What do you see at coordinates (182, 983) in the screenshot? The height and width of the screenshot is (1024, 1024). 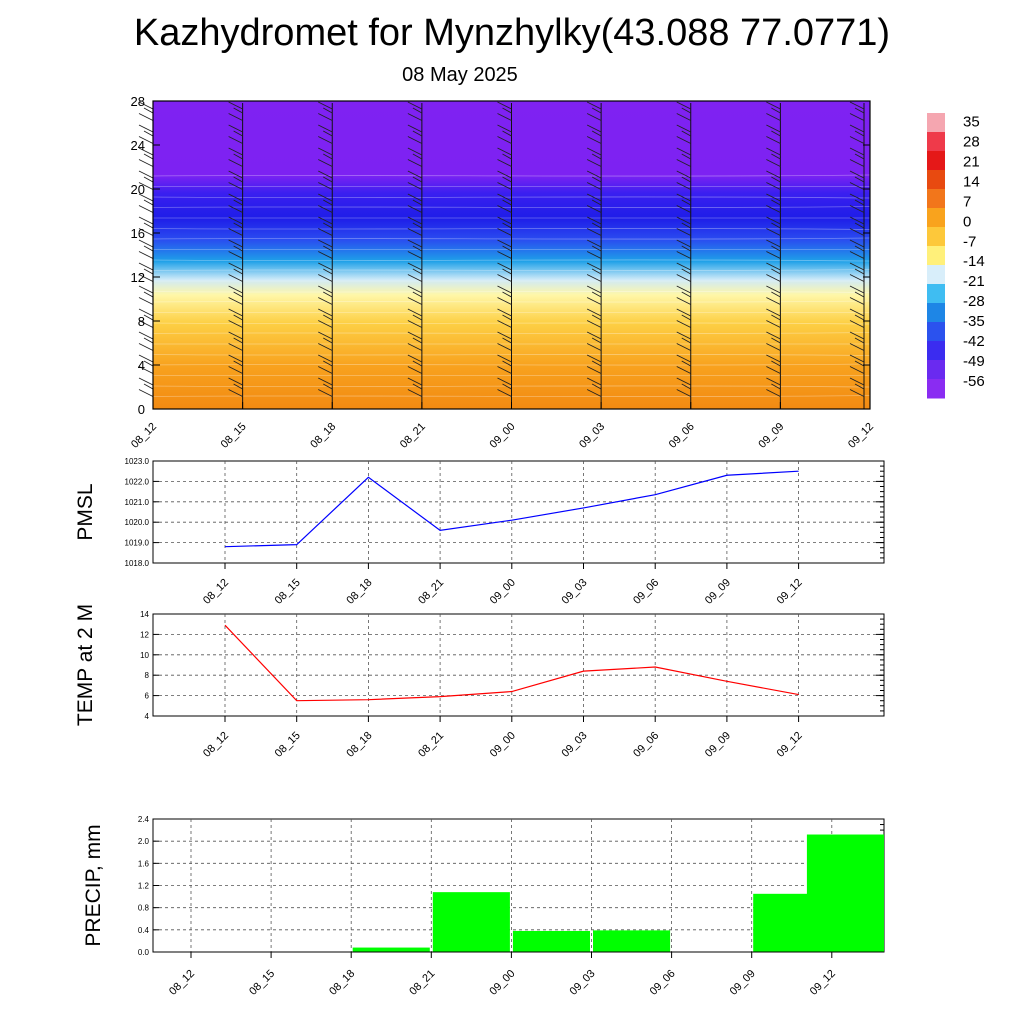 I see `x-tick-label: 08_12` at bounding box center [182, 983].